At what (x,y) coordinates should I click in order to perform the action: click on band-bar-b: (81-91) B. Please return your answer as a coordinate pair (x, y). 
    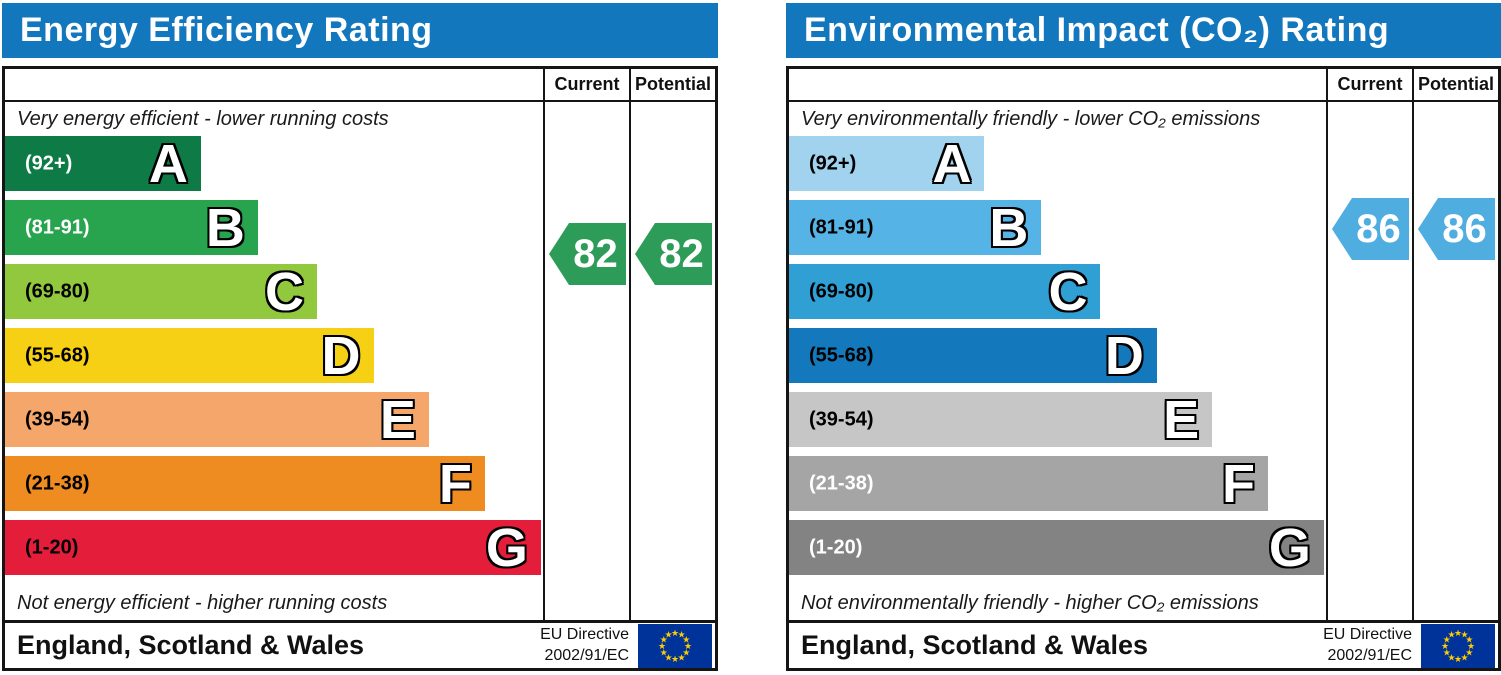
    Looking at the image, I should click on (131, 227).